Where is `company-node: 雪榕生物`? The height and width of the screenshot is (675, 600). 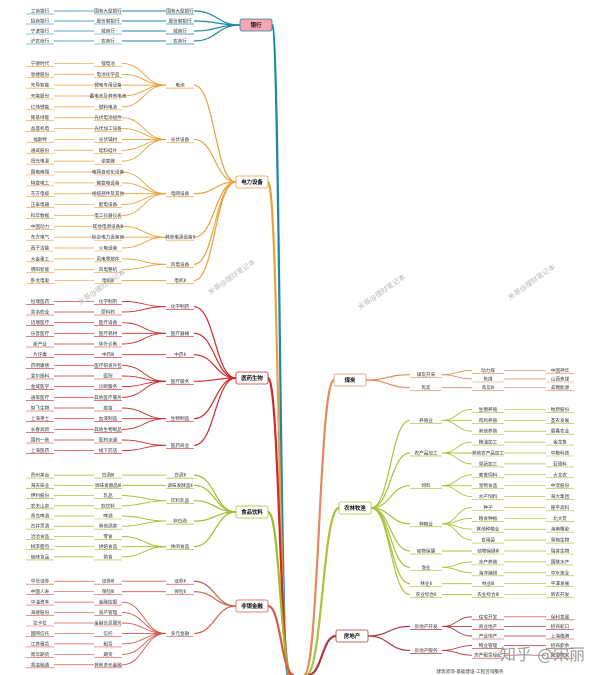
company-node: 雪榕生物 is located at coordinates (560, 540).